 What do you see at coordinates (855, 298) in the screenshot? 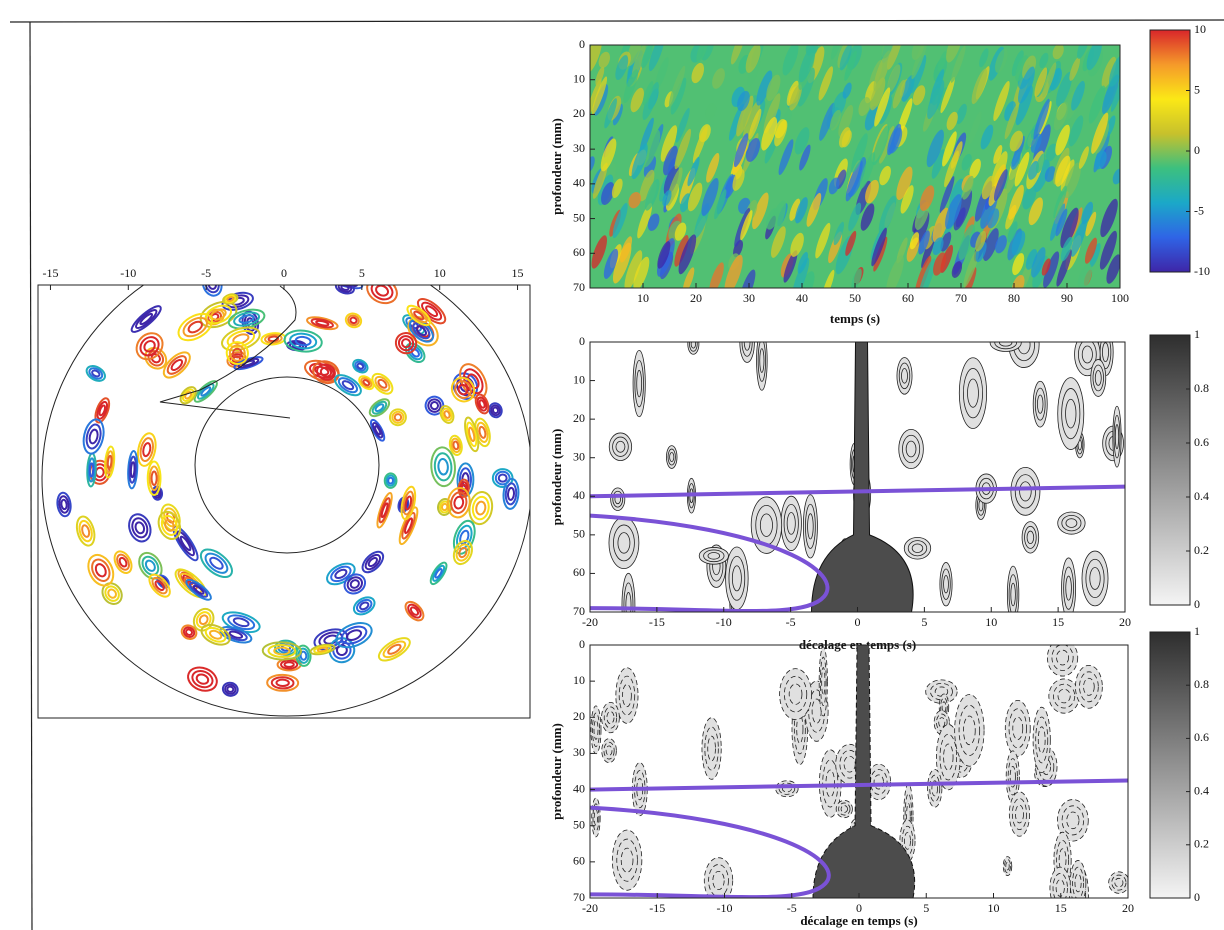
I see `x-tick-label: 50` at bounding box center [855, 298].